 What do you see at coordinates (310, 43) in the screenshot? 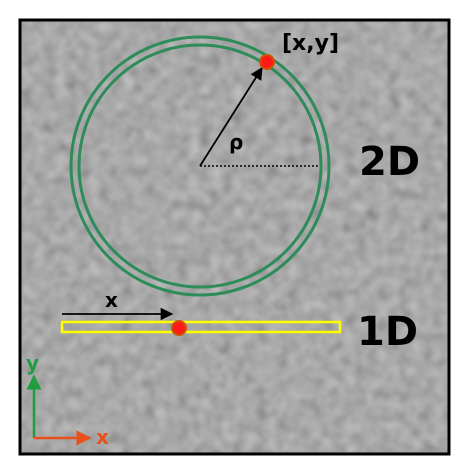
I see `point-2d-label: [x,y]` at bounding box center [310, 43].